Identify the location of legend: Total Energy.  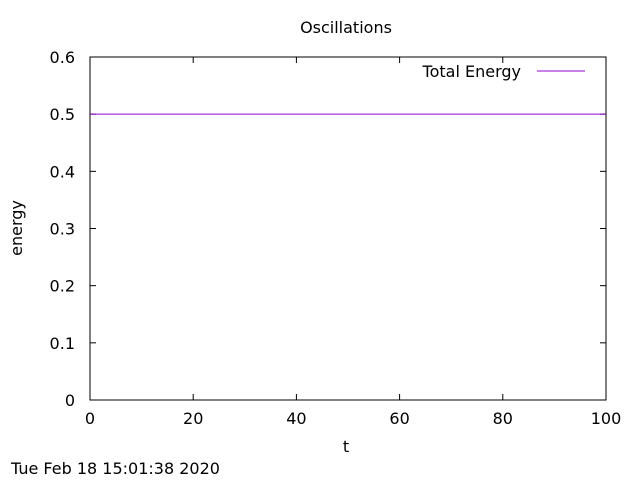
(503, 71).